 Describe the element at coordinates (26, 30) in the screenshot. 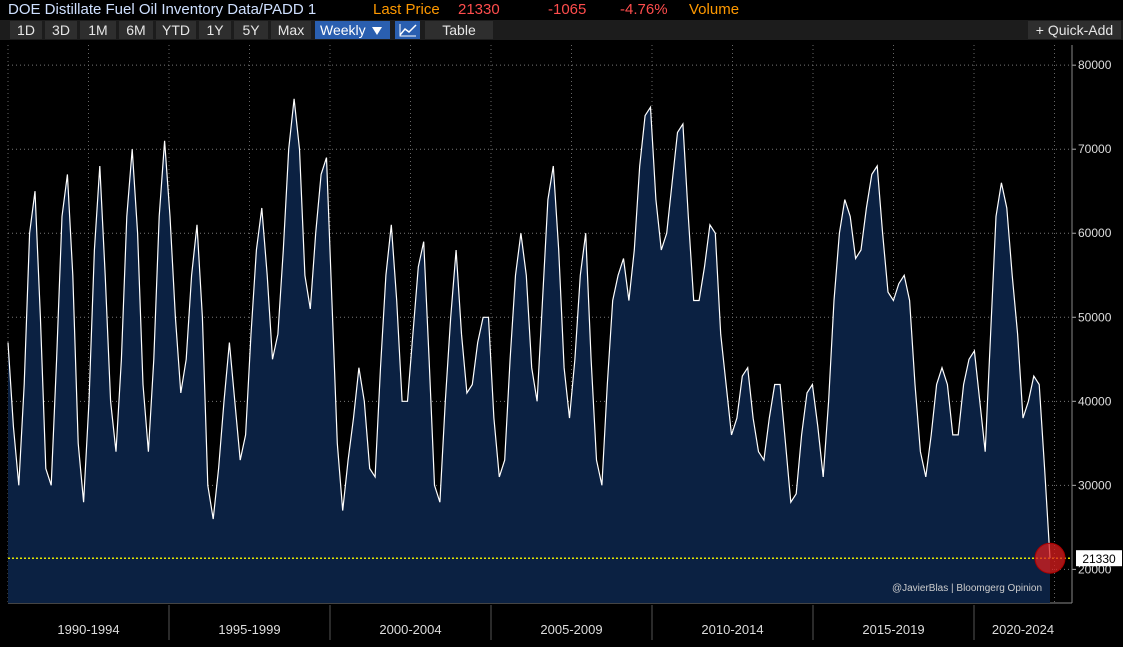

I see `range-button: 1D` at that location.